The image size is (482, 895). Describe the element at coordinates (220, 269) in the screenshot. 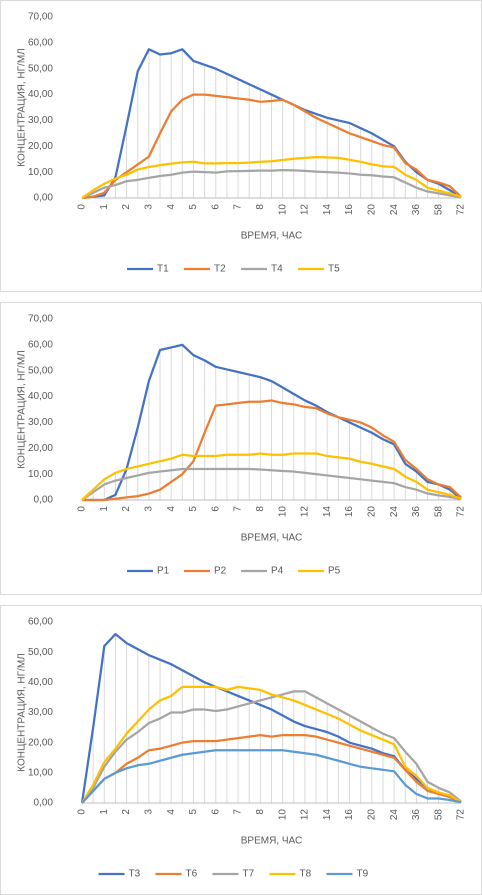

I see `legend-label: T2` at that location.